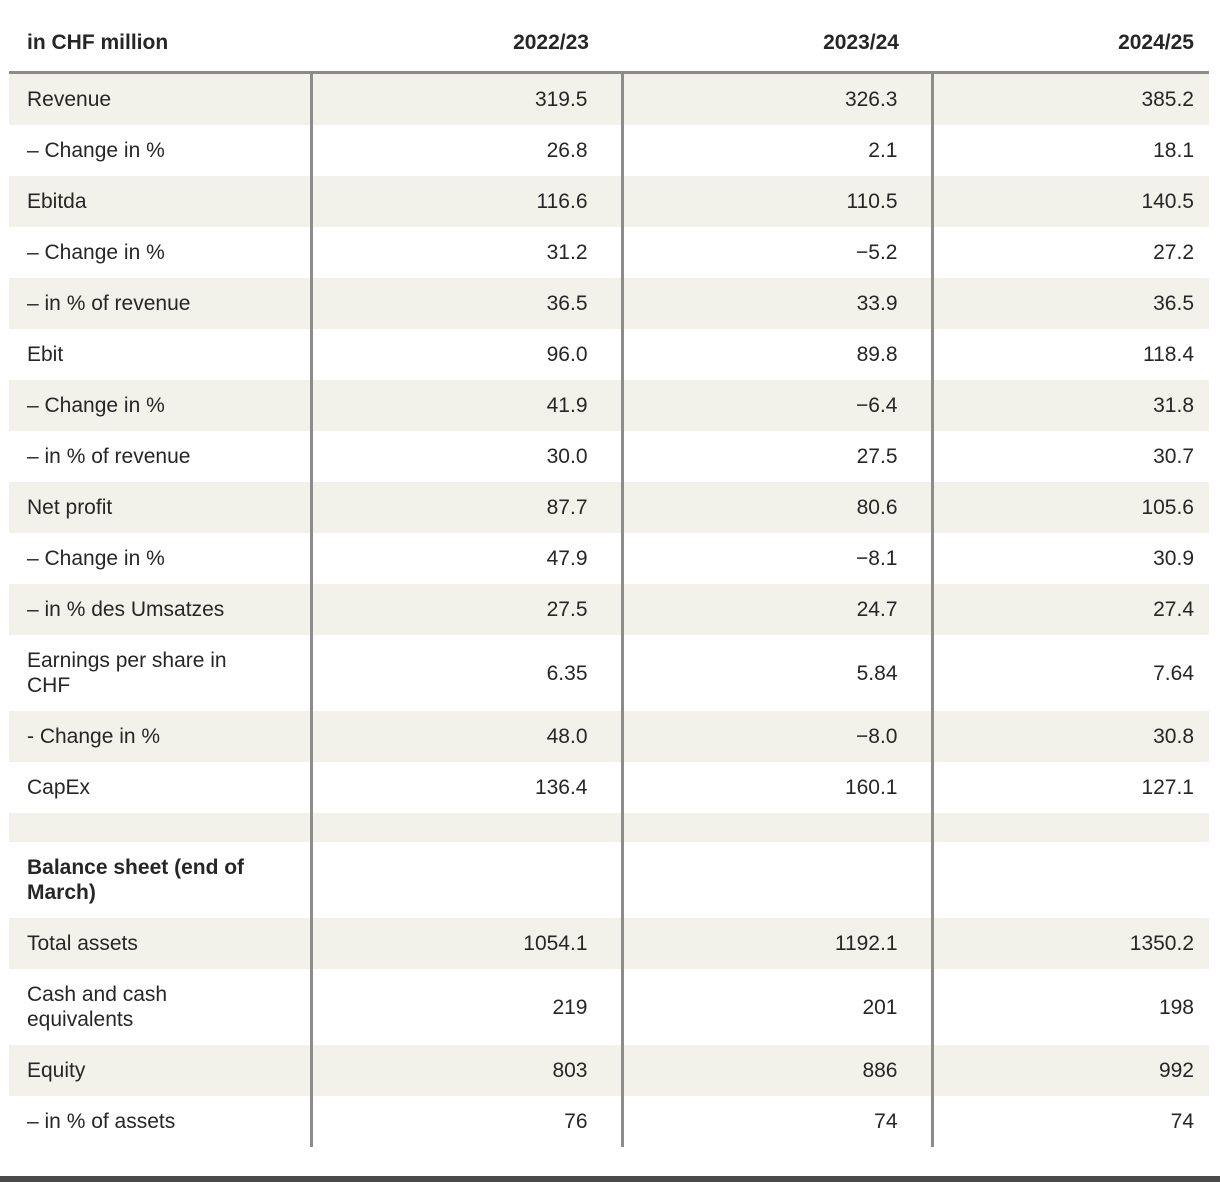 This screenshot has width=1220, height=1182. I want to click on row-label-text: – in % of revenue, so click(109, 456).